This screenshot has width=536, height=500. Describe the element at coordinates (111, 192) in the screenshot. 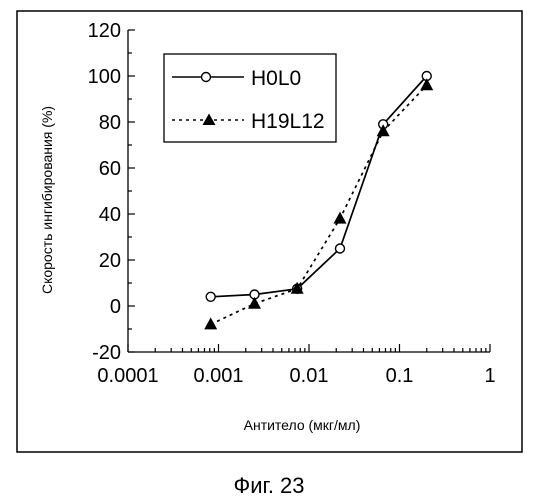

I see `y-axis: 120 100 80 60 40 20 0 -20` at that location.